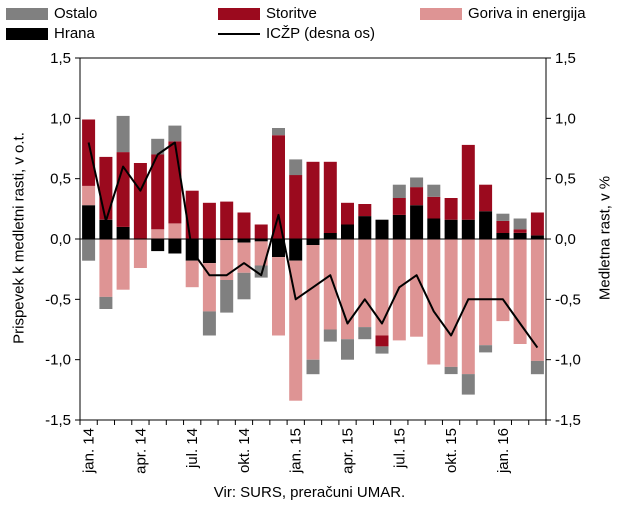 This screenshot has width=619, height=506. What do you see at coordinates (58, 299) in the screenshot?
I see `left-tick-label: -0,5` at bounding box center [58, 299].